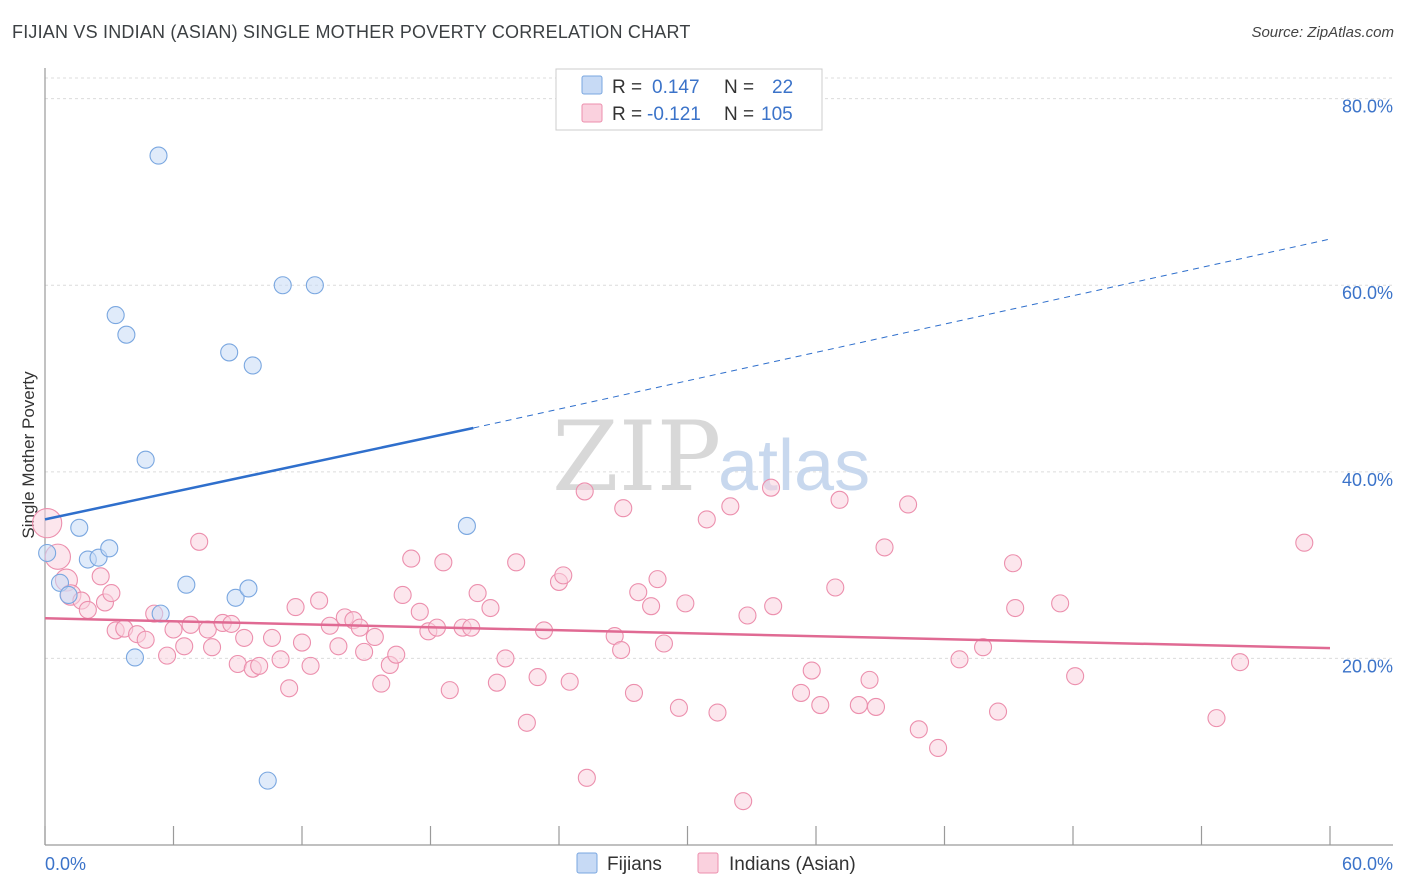 This screenshot has width=1406, height=892. What do you see at coordinates (739, 114) in the screenshot?
I see `legend-n-label-indians: N =` at bounding box center [739, 114].